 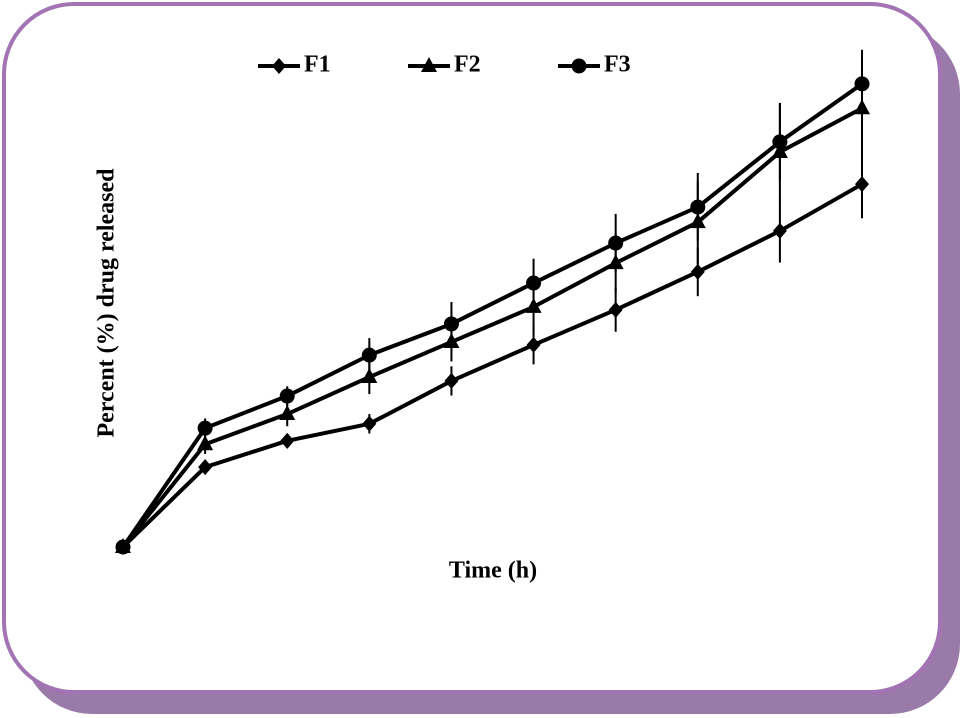 I want to click on legend-label: F1, so click(x=317, y=65).